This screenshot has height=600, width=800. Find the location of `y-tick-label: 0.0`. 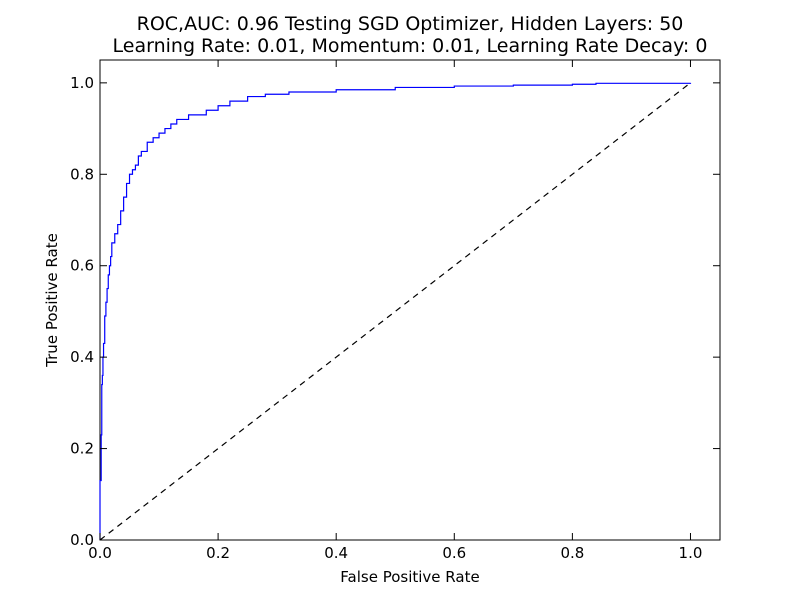

y-tick-label: 0.0 is located at coordinates (82, 540).